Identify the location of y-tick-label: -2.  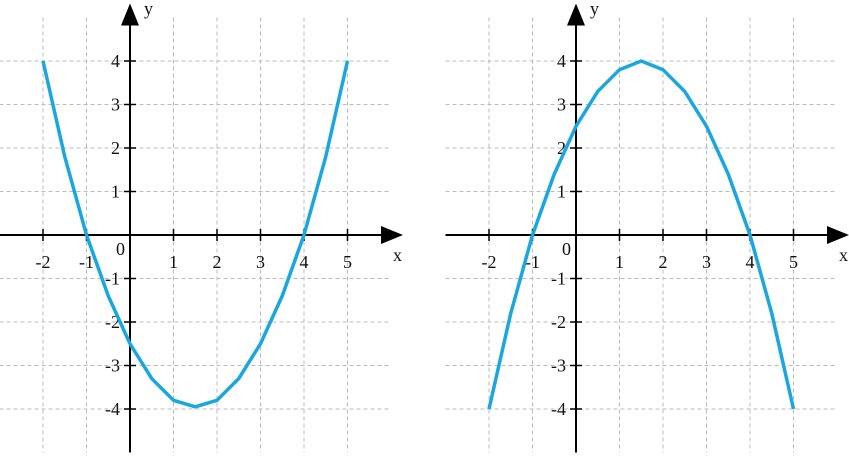
(558, 322).